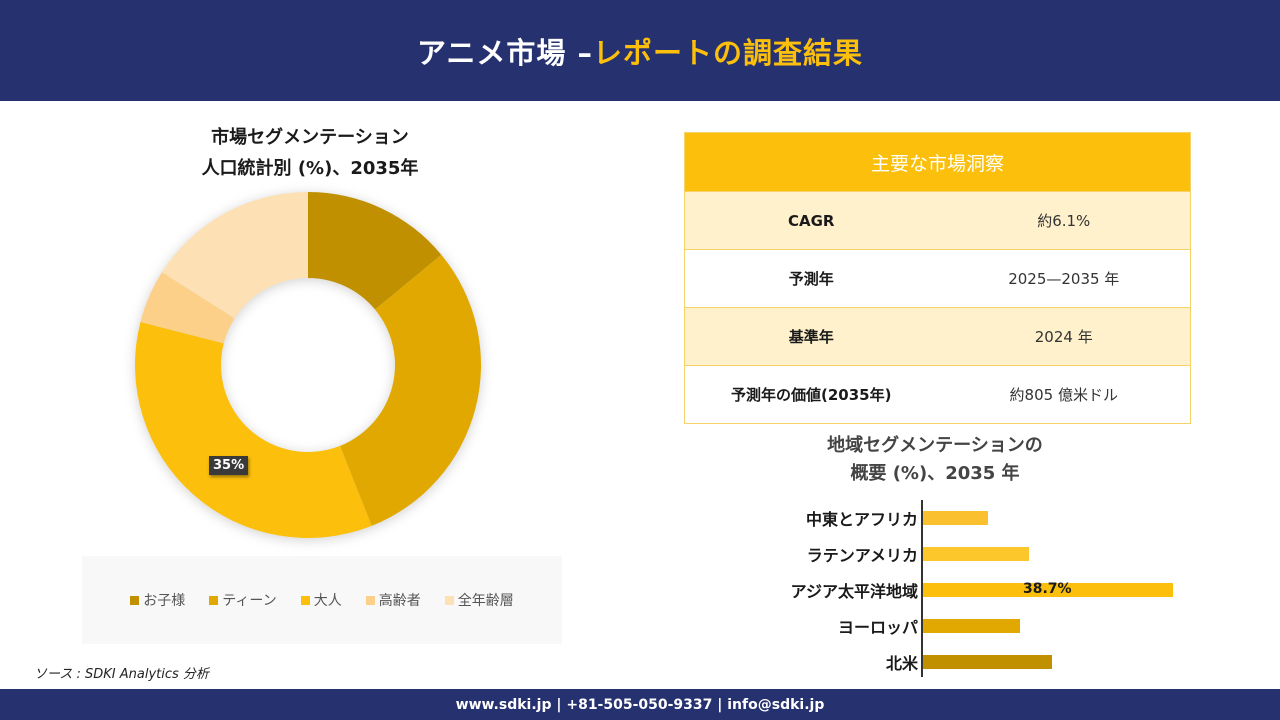  I want to click on demographic-donut-chart, so click(308, 365).